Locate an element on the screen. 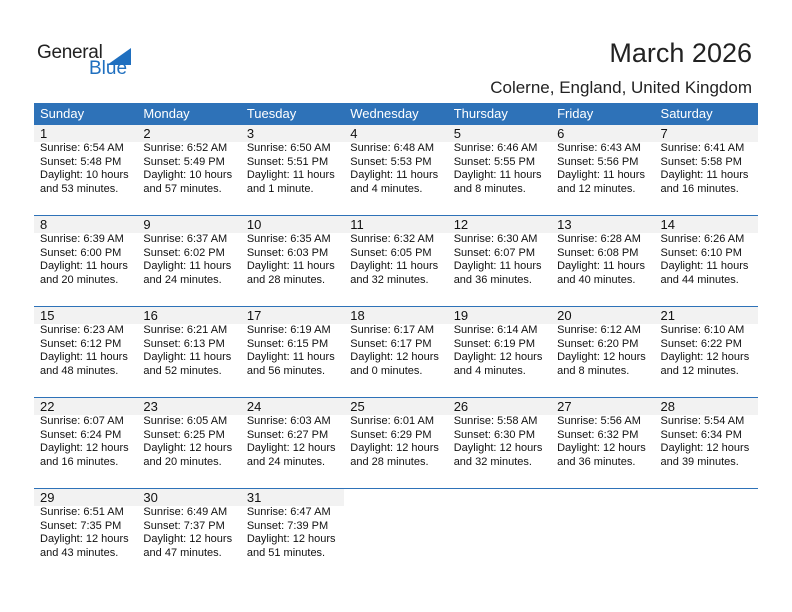 Image resolution: width=792 pixels, height=612 pixels. sunset-text: Sunset: 6:27 PM is located at coordinates (287, 434).